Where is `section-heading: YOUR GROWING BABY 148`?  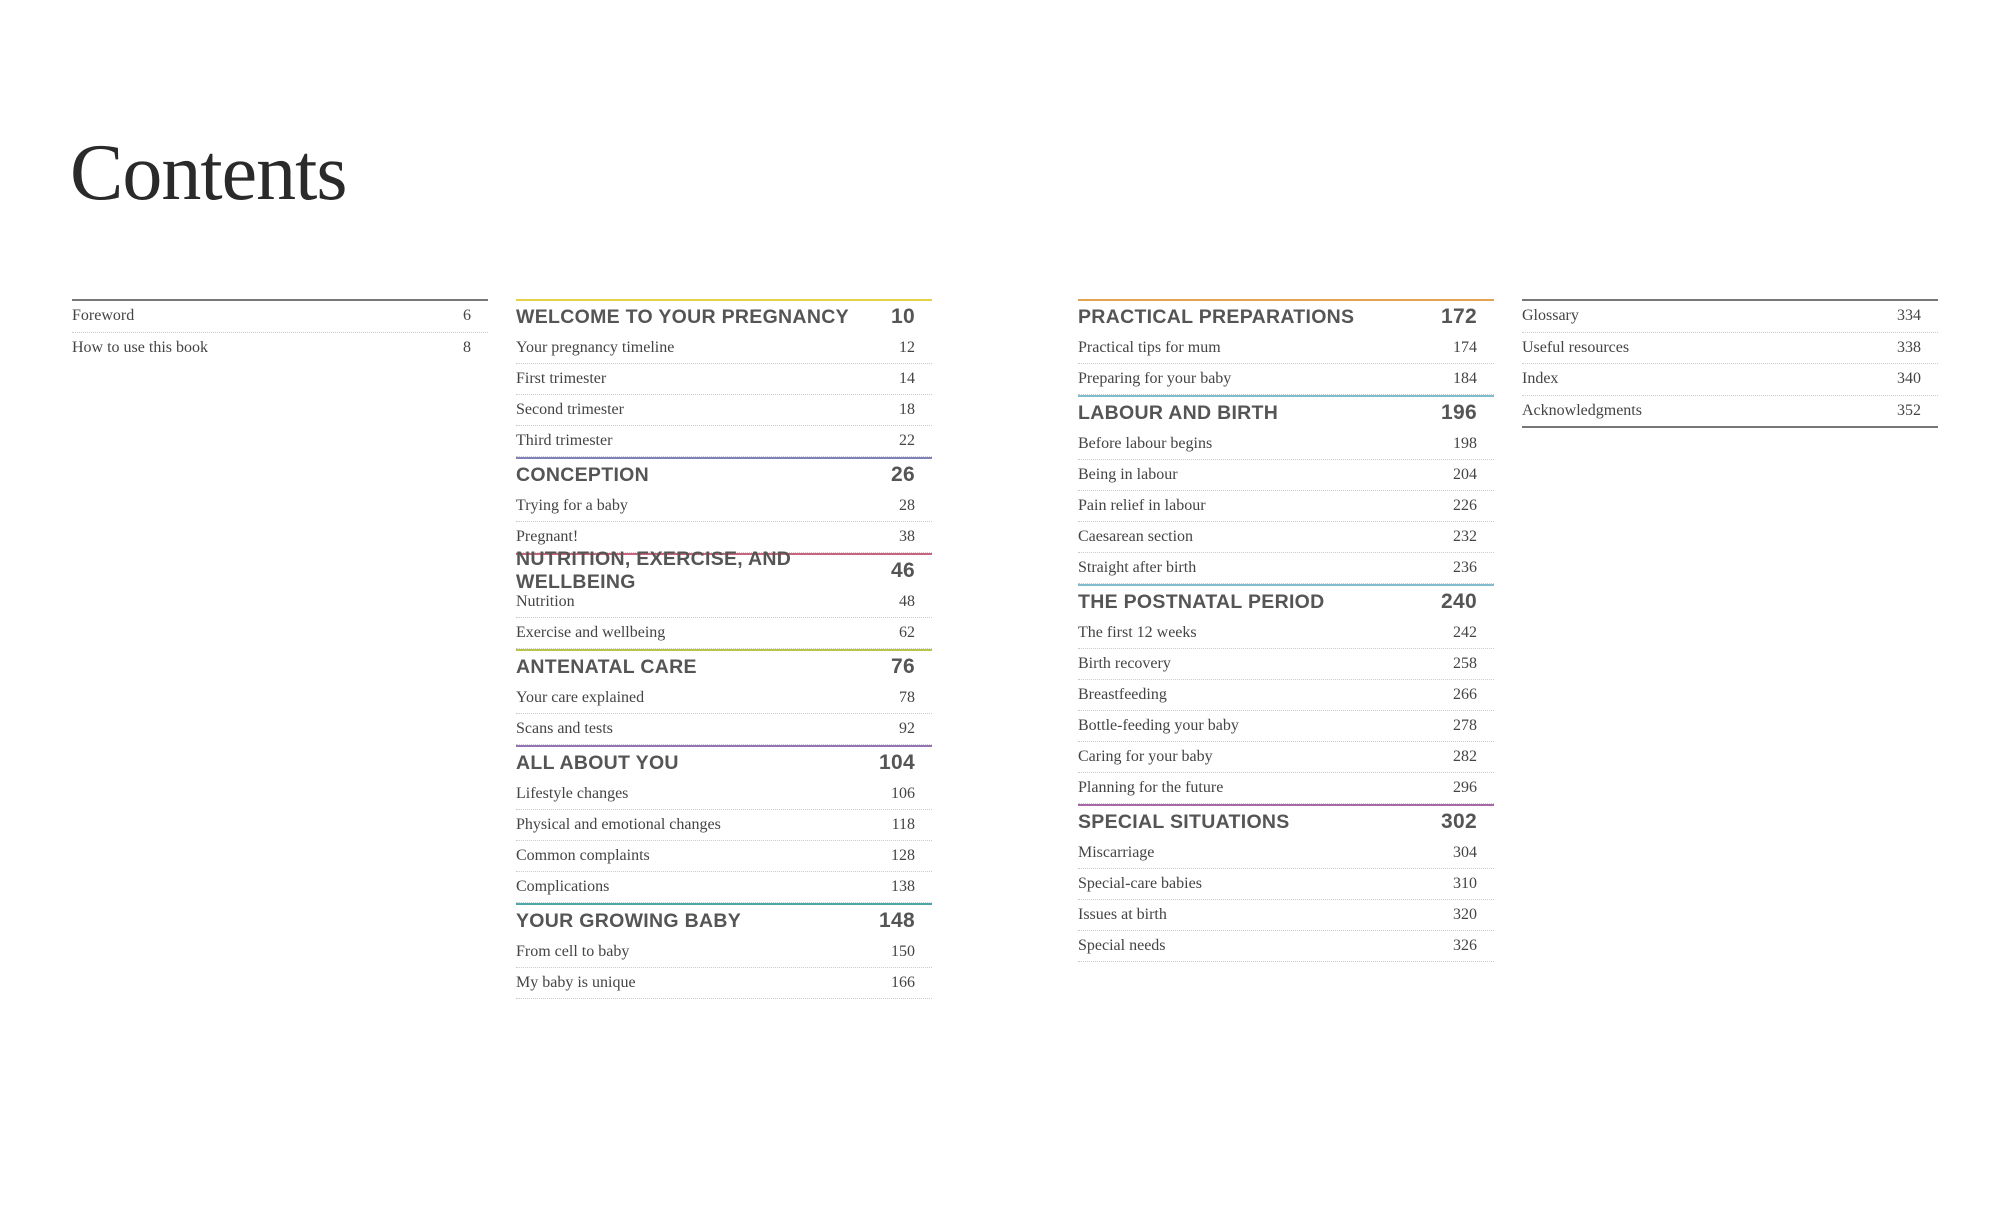 section-heading: YOUR GROWING BABY 148 is located at coordinates (724, 921).